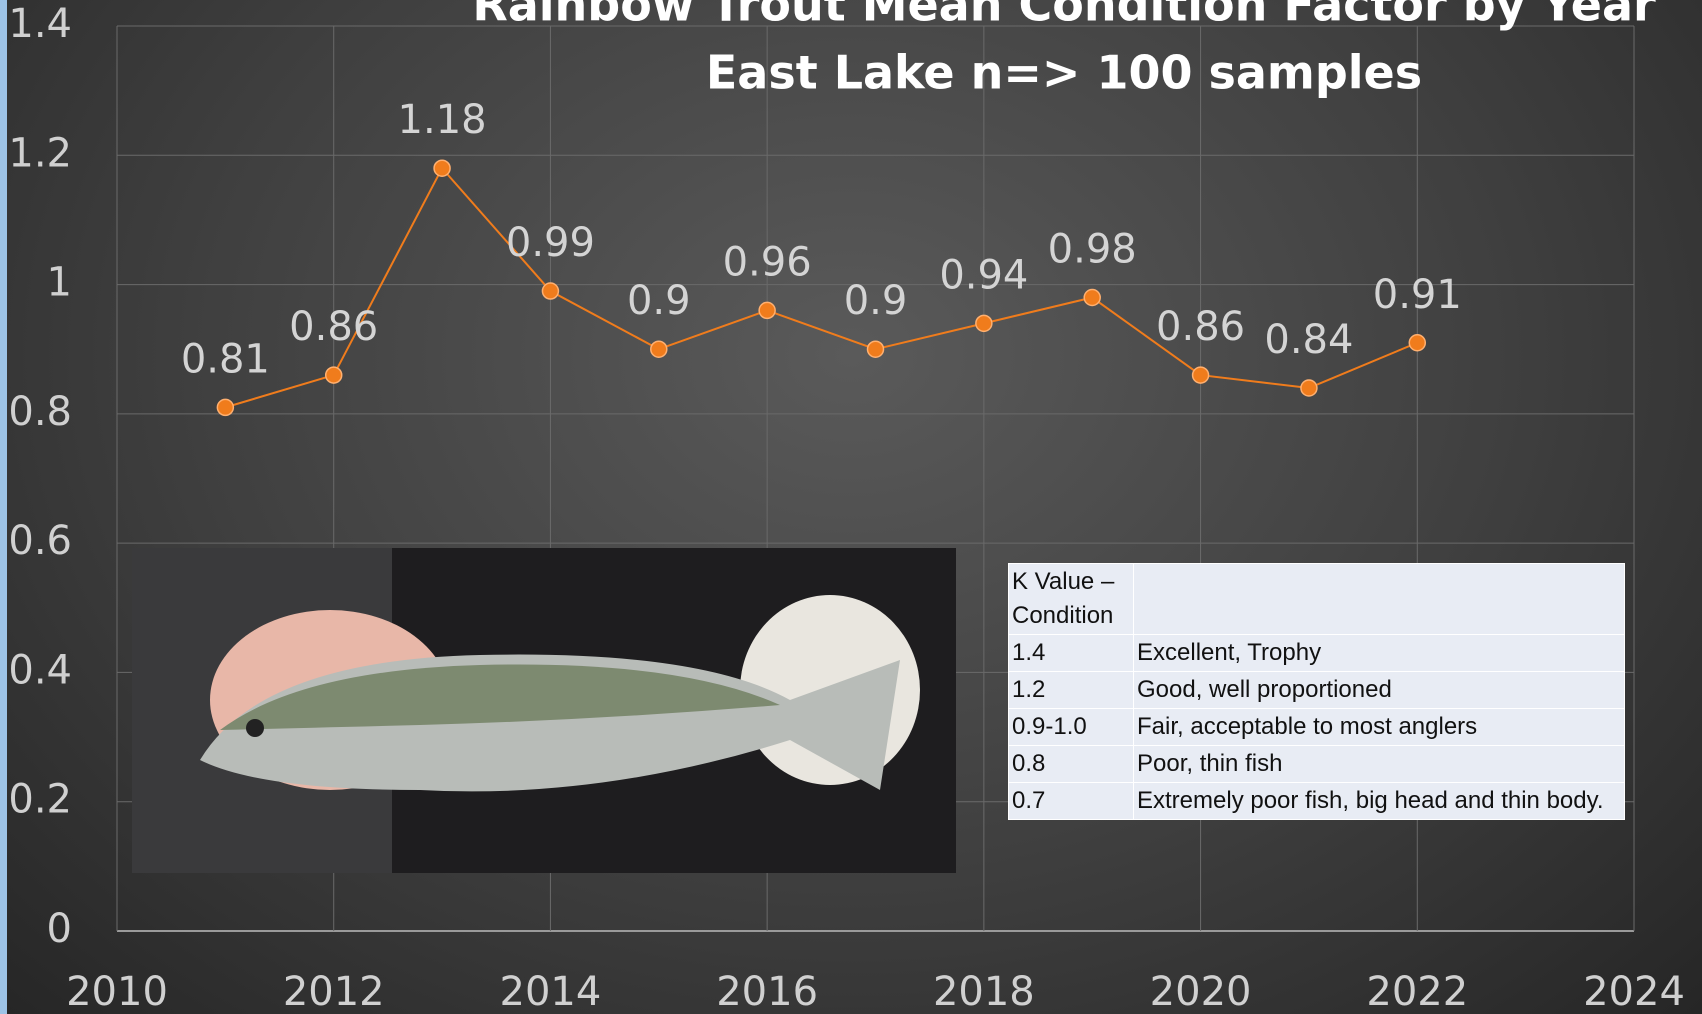  What do you see at coordinates (59, 283) in the screenshot?
I see `y-tick-label: 1` at bounding box center [59, 283].